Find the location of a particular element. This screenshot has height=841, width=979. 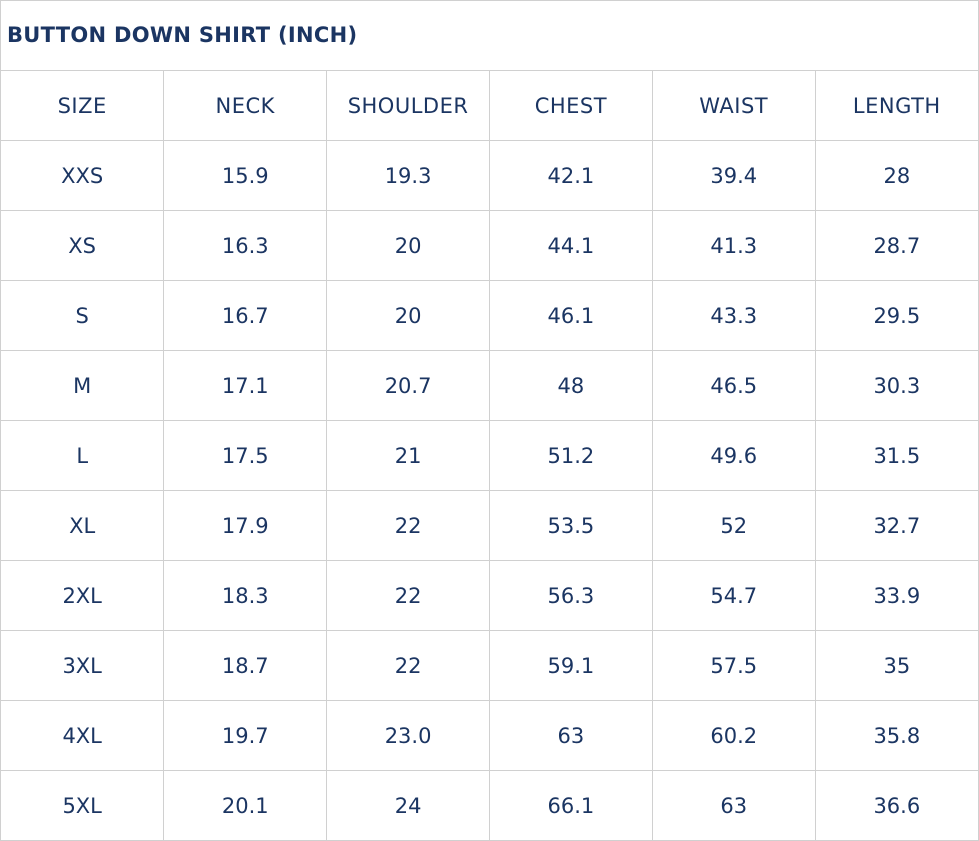

cell-neck: 17.9 is located at coordinates (245, 525).